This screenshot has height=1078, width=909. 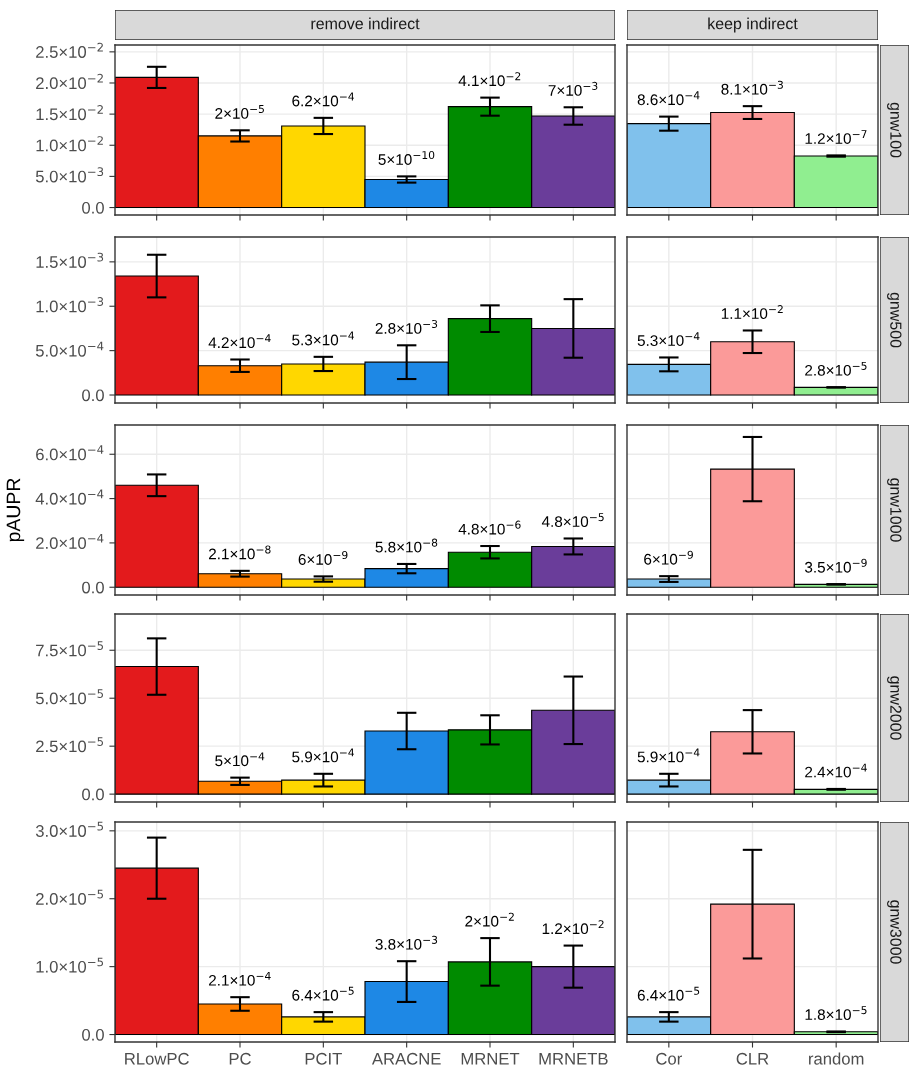 I want to click on y-tick-label: 2.0×10$^{−2}$, so click(x=69, y=81).